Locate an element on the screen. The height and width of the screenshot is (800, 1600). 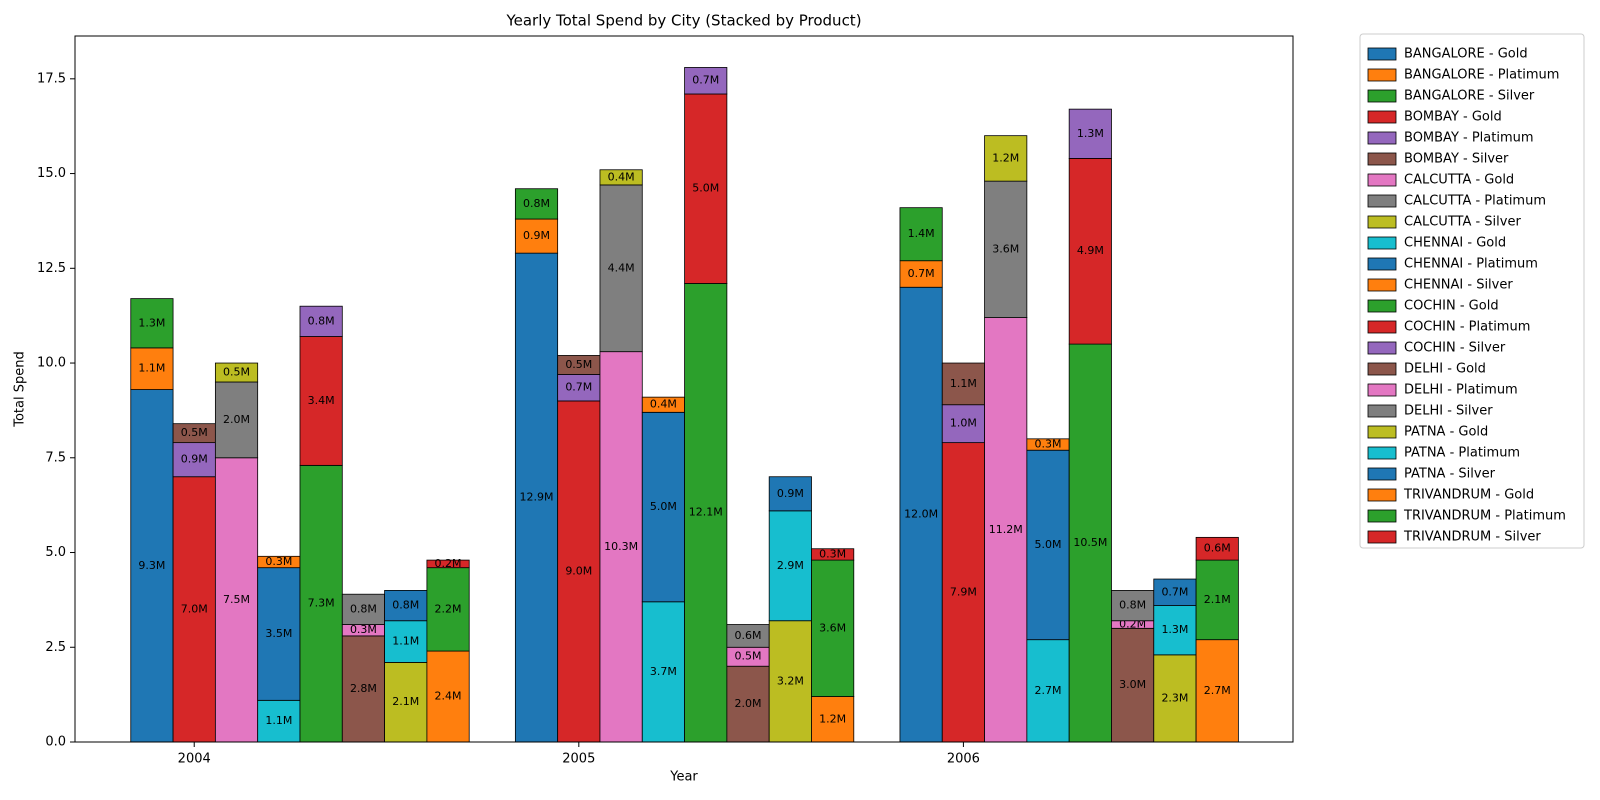
data-label: 7.0M is located at coordinates (194, 608).